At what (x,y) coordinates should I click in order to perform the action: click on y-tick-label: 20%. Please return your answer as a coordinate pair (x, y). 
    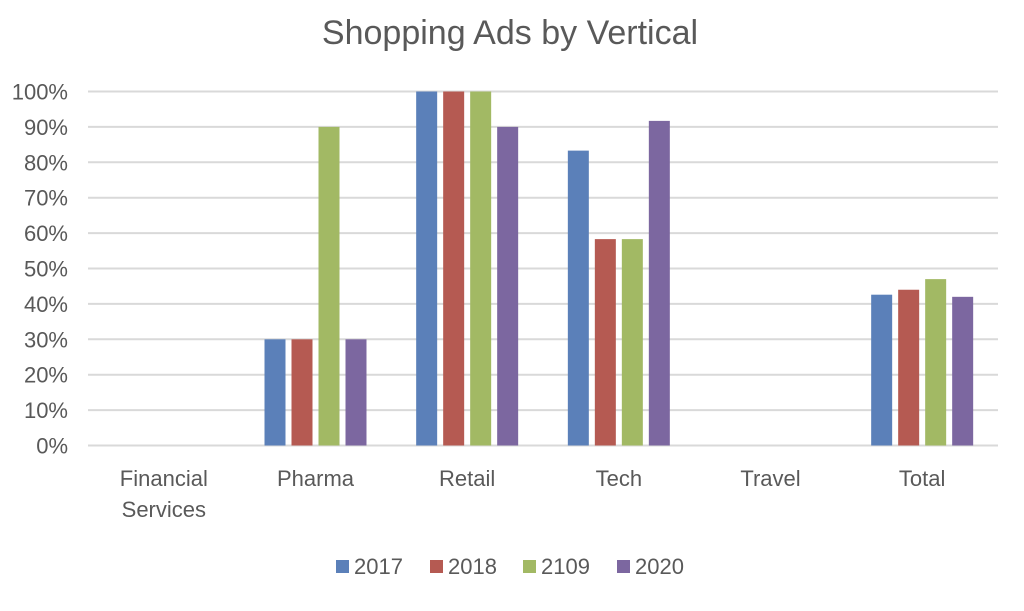
    Looking at the image, I should click on (46, 375).